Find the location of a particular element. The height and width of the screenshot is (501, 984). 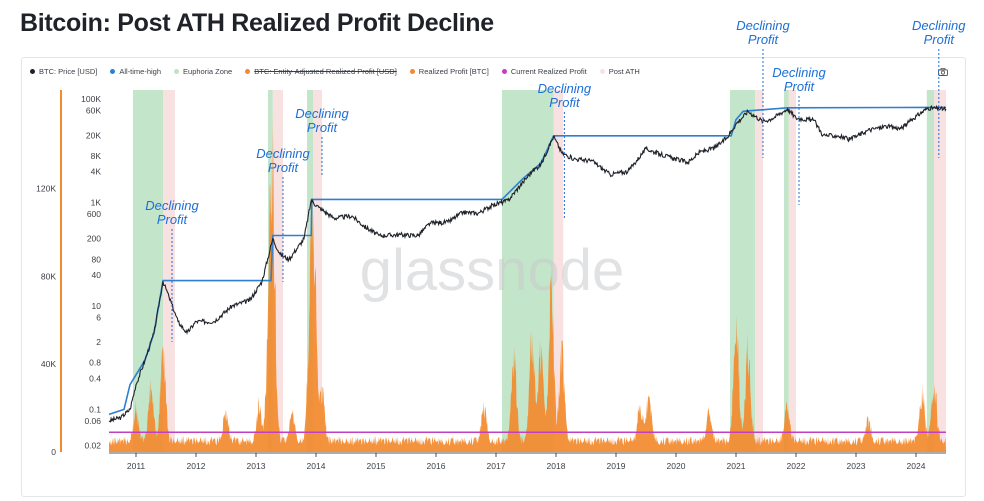

legend-swatch-current-profit is located at coordinates (504, 71).